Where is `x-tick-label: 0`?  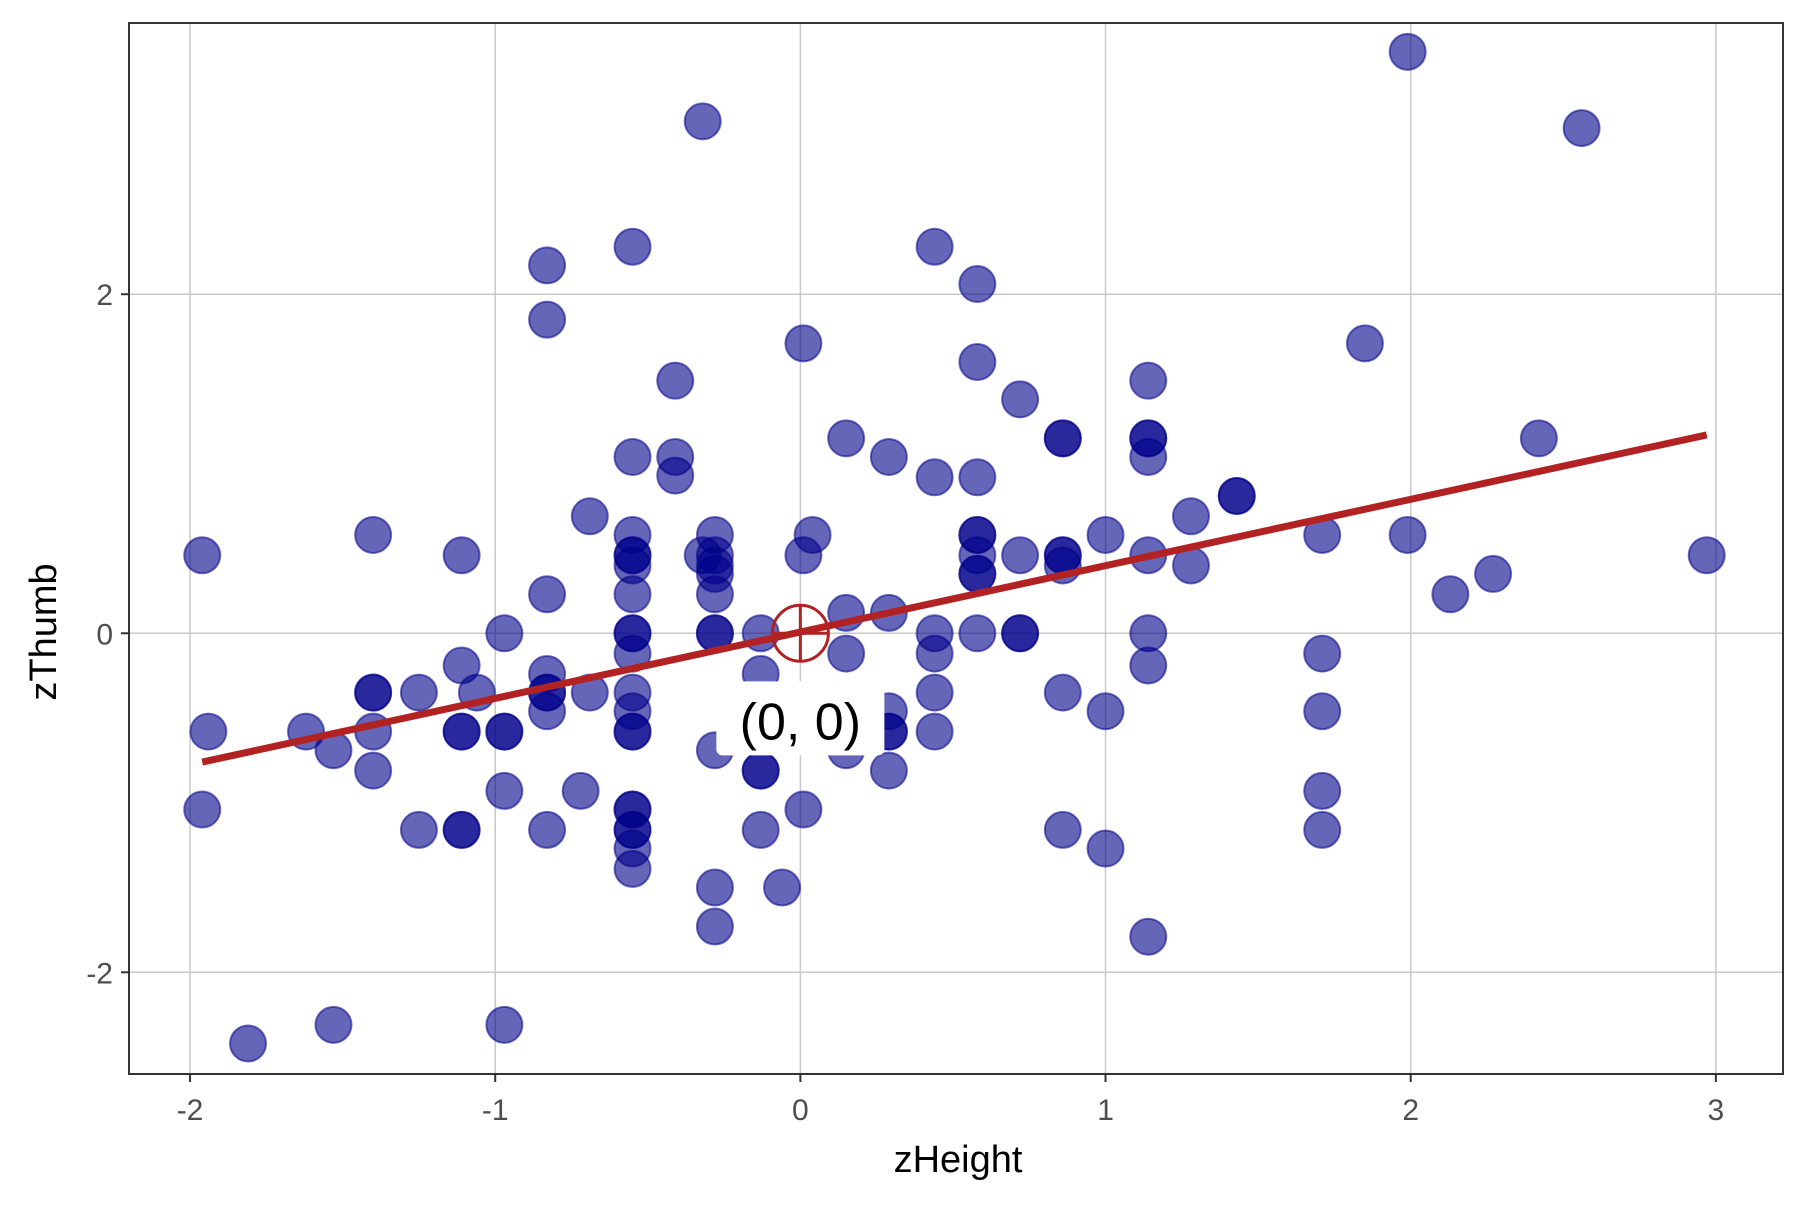 x-tick-label: 0 is located at coordinates (800, 1110).